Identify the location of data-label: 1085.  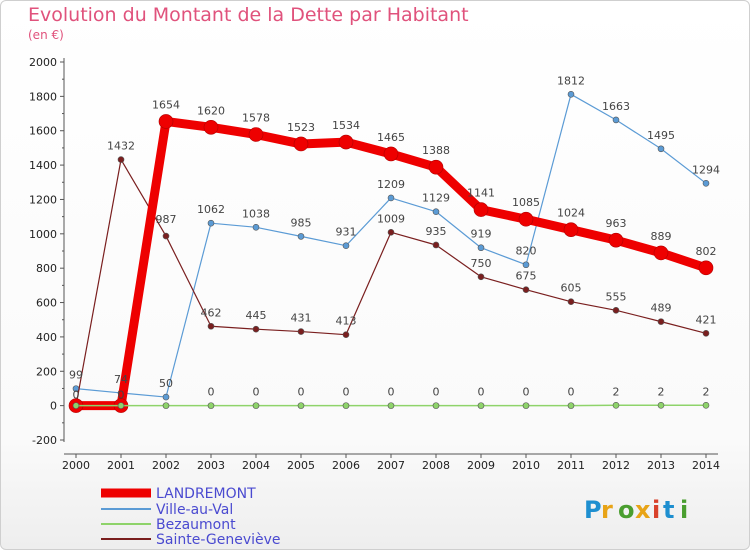
(526, 202).